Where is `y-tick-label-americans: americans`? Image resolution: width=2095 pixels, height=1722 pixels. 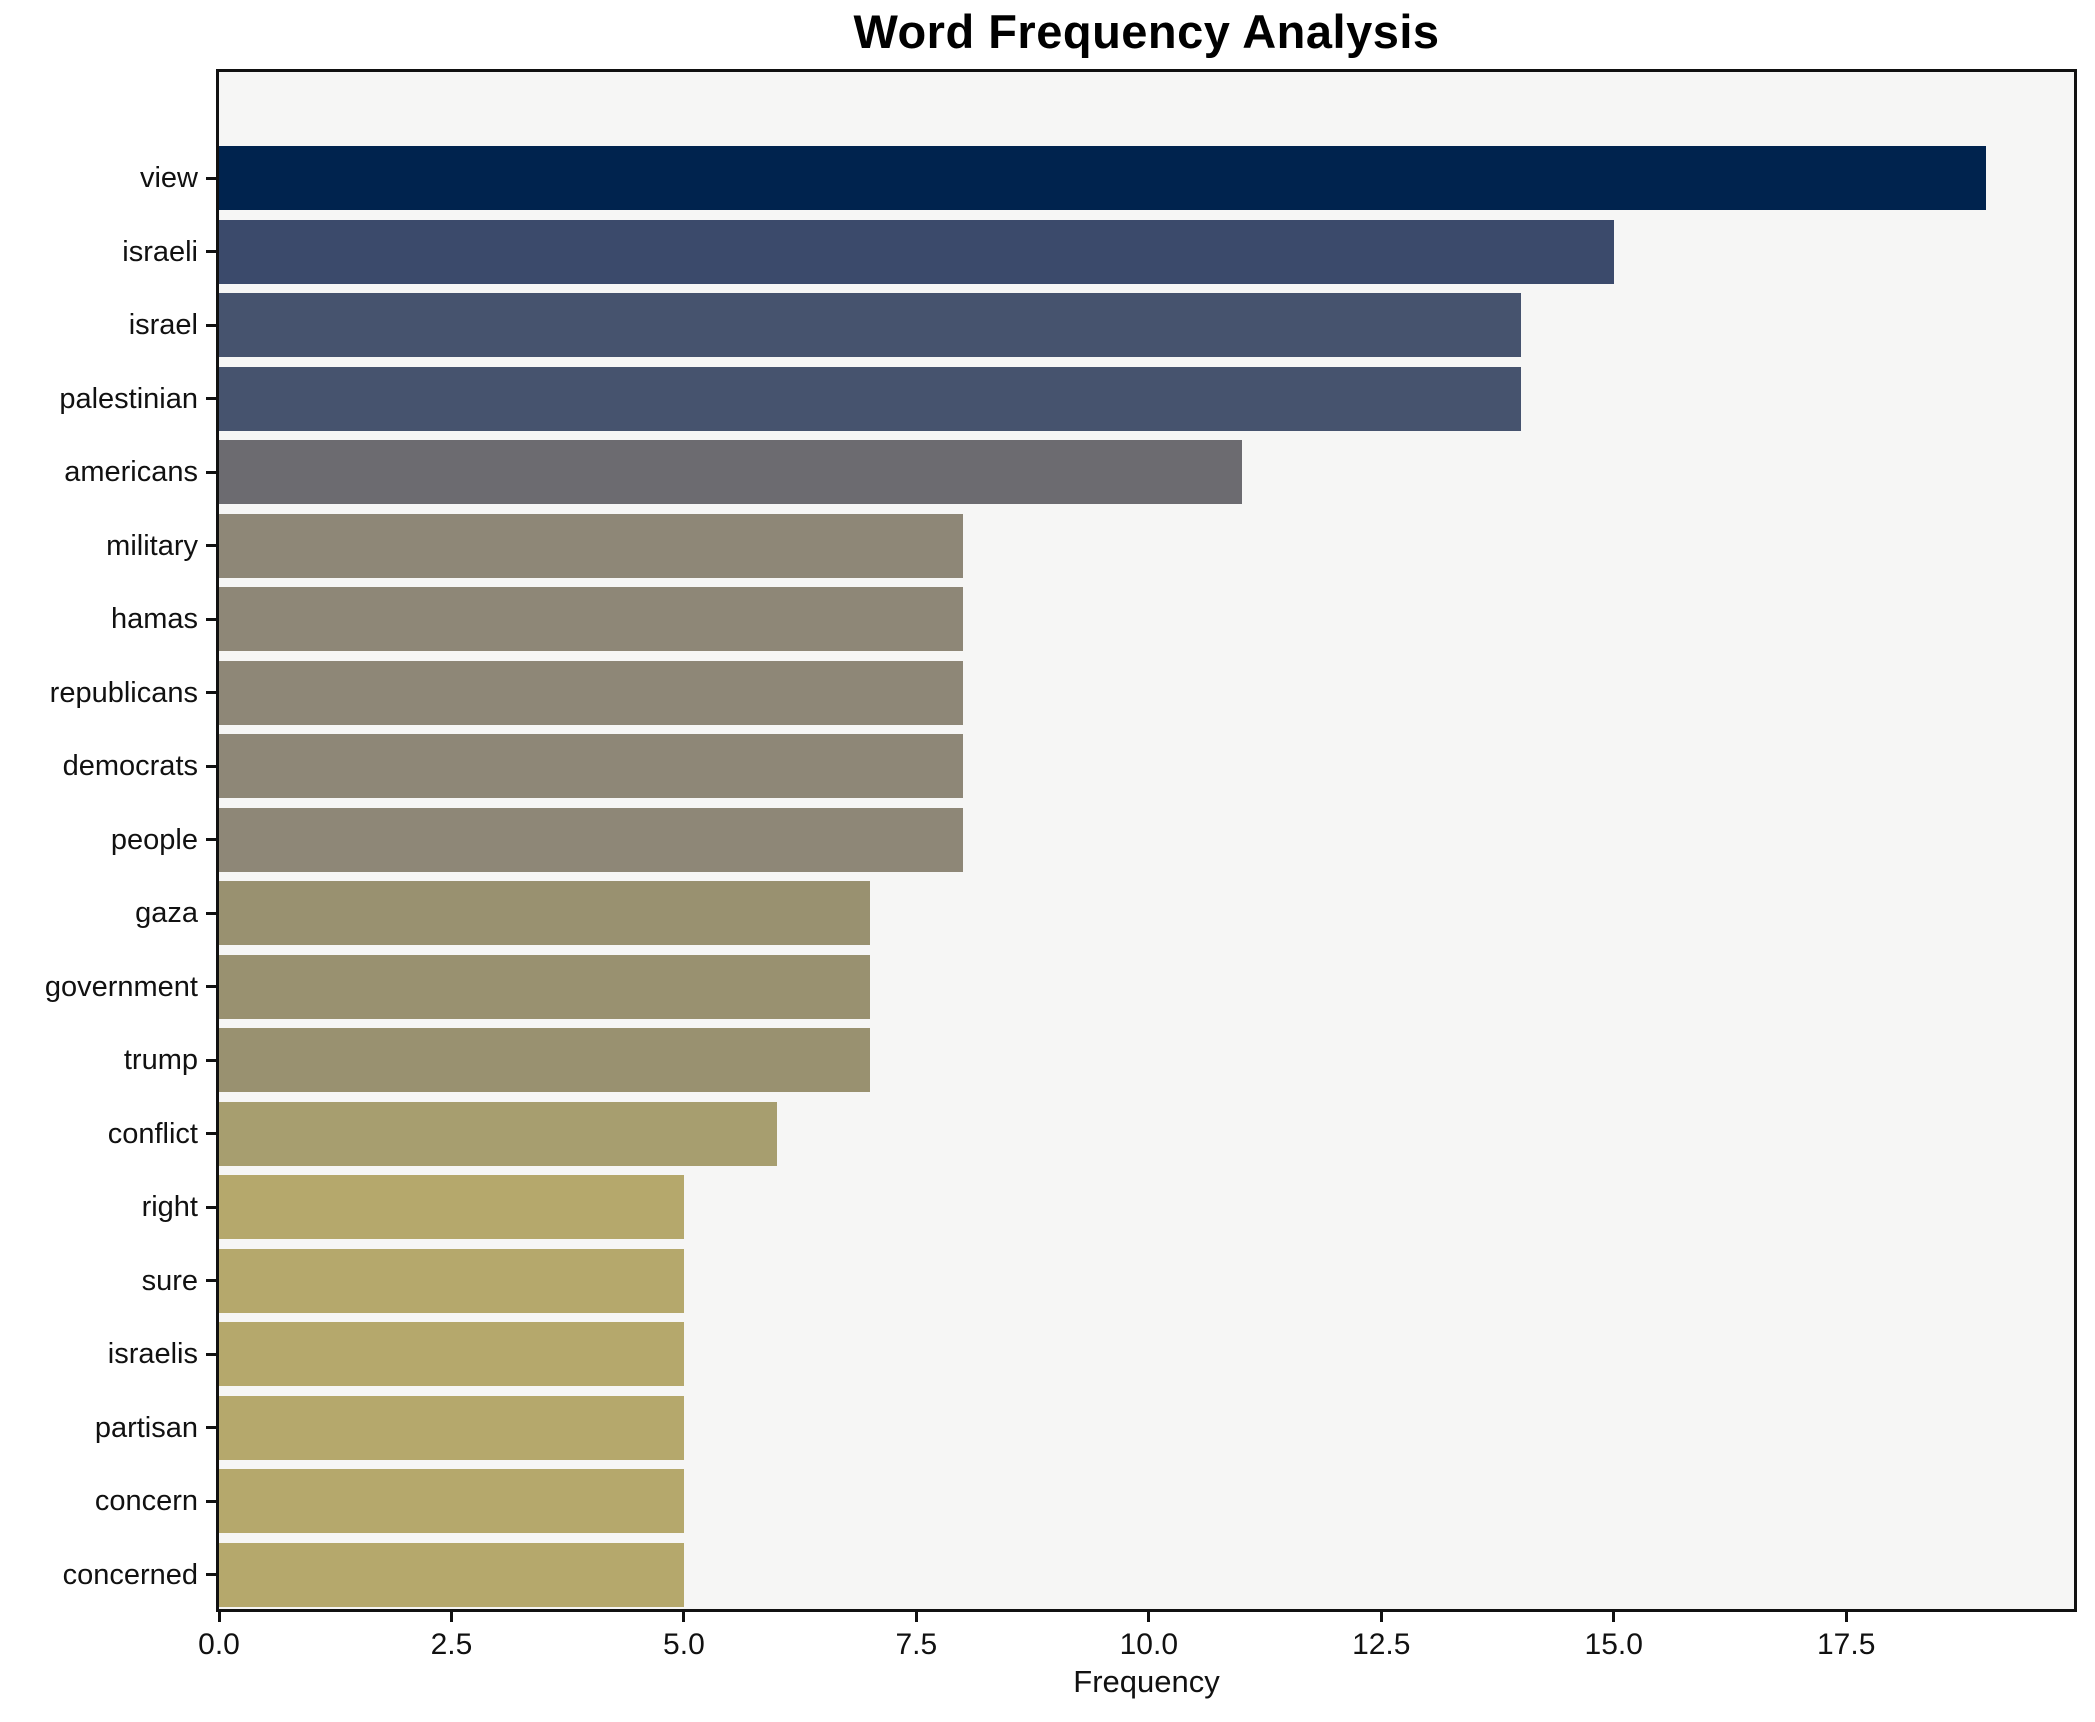 y-tick-label-americans: americans is located at coordinates (131, 472).